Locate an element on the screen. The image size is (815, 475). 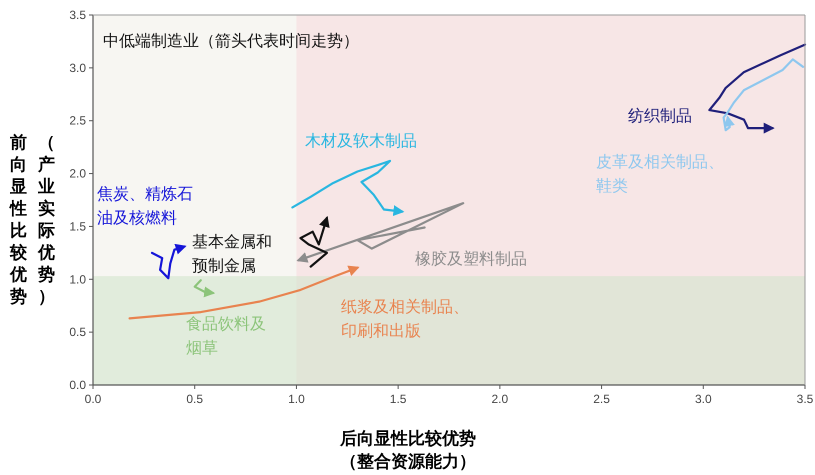
x-tick-label: 2.0 is located at coordinates (500, 399).